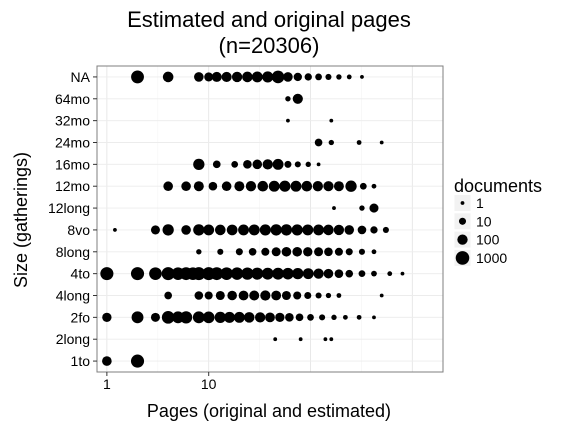 The width and height of the screenshot is (576, 432). I want to click on y-tick-label: 24mo, so click(72, 143).